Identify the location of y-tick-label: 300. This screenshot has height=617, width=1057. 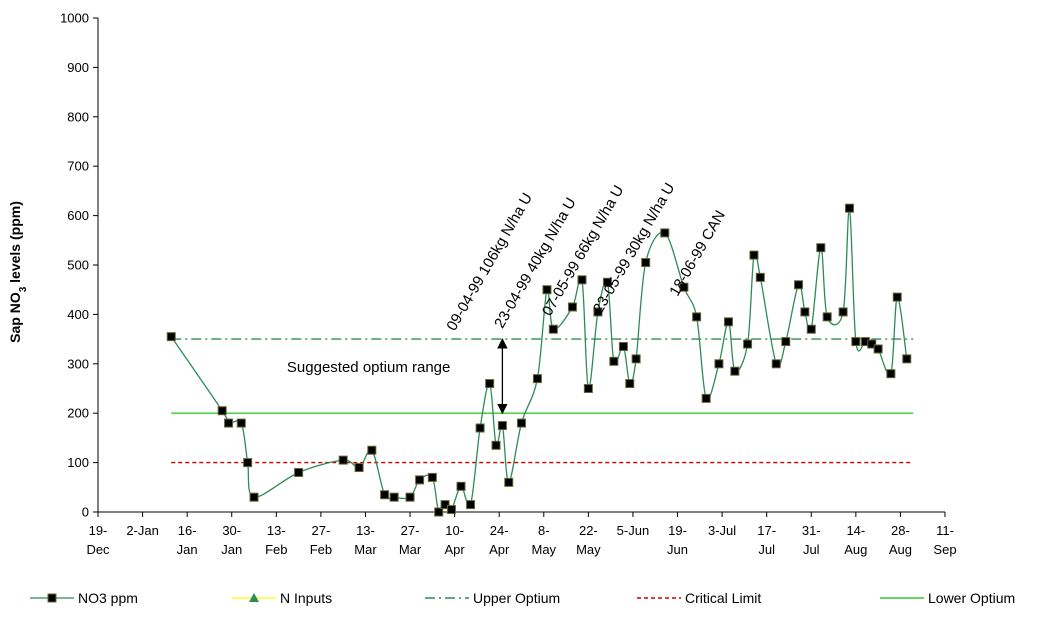
(78, 363).